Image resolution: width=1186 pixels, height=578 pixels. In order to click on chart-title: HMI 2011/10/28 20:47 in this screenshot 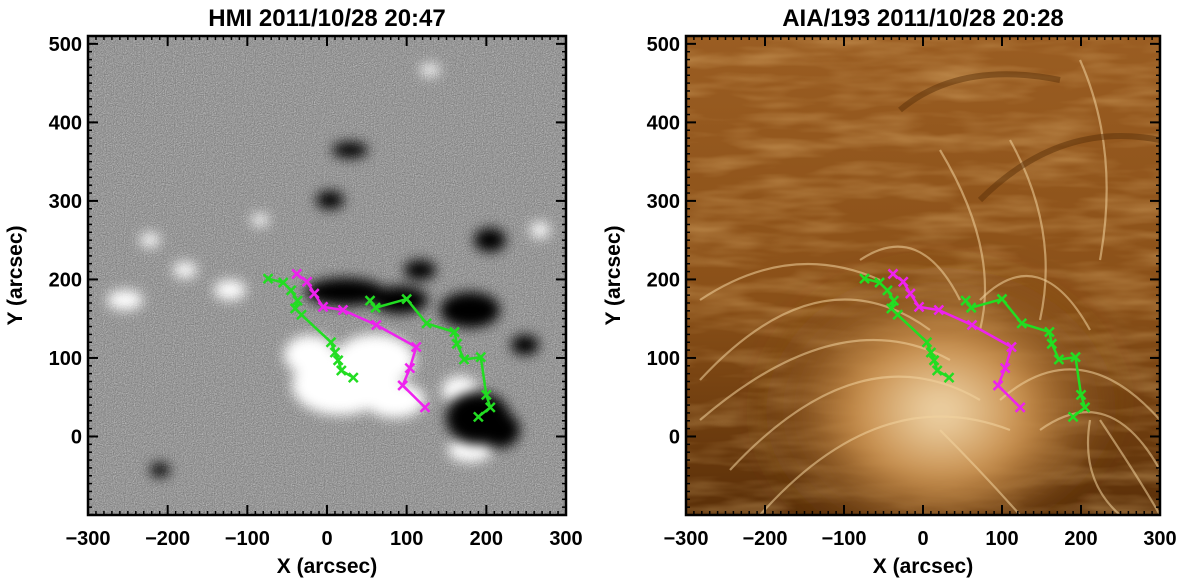, I will do `click(327, 18)`.